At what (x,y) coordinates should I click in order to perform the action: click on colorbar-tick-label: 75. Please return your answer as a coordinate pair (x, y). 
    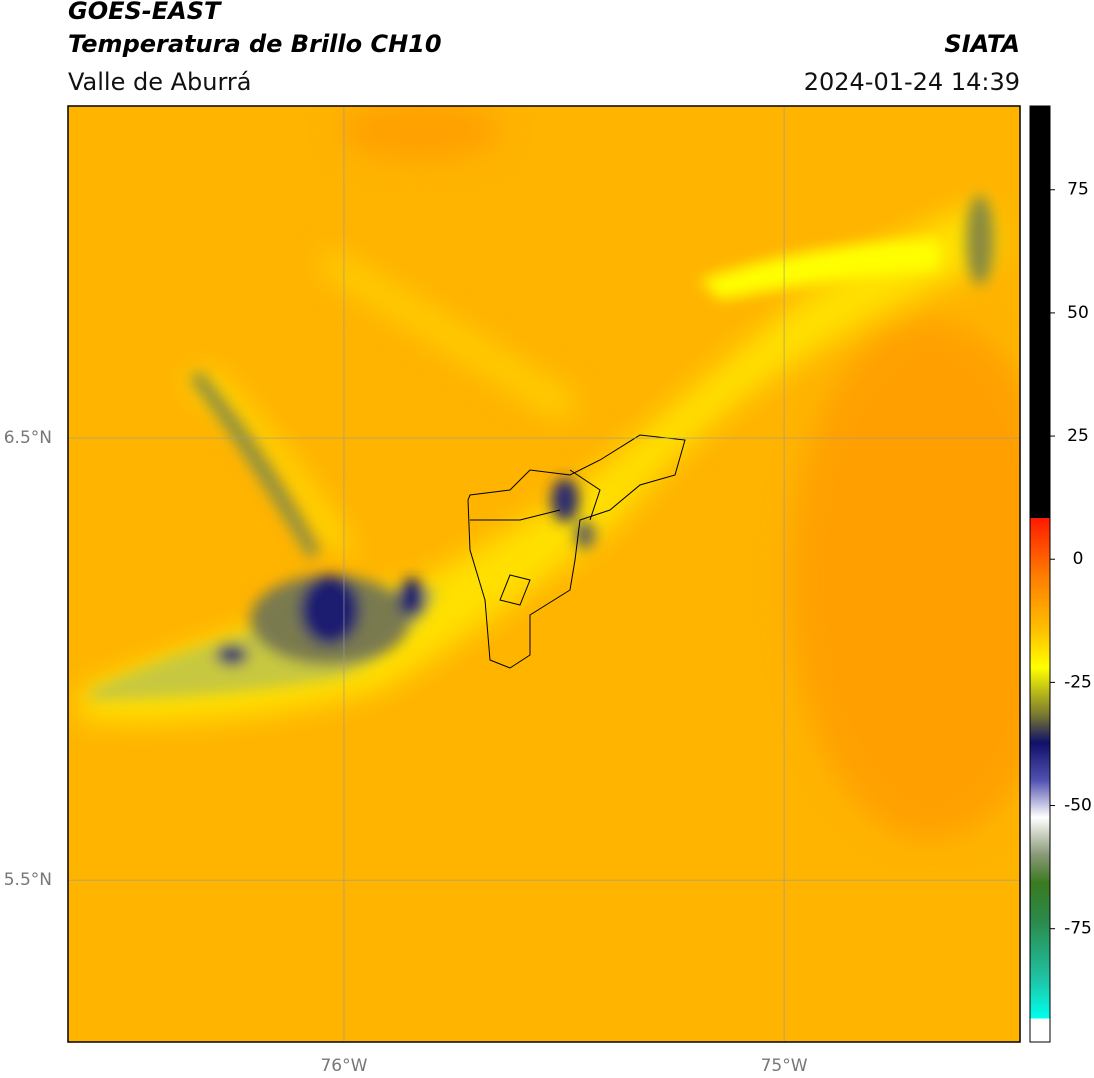
    Looking at the image, I should click on (1078, 190).